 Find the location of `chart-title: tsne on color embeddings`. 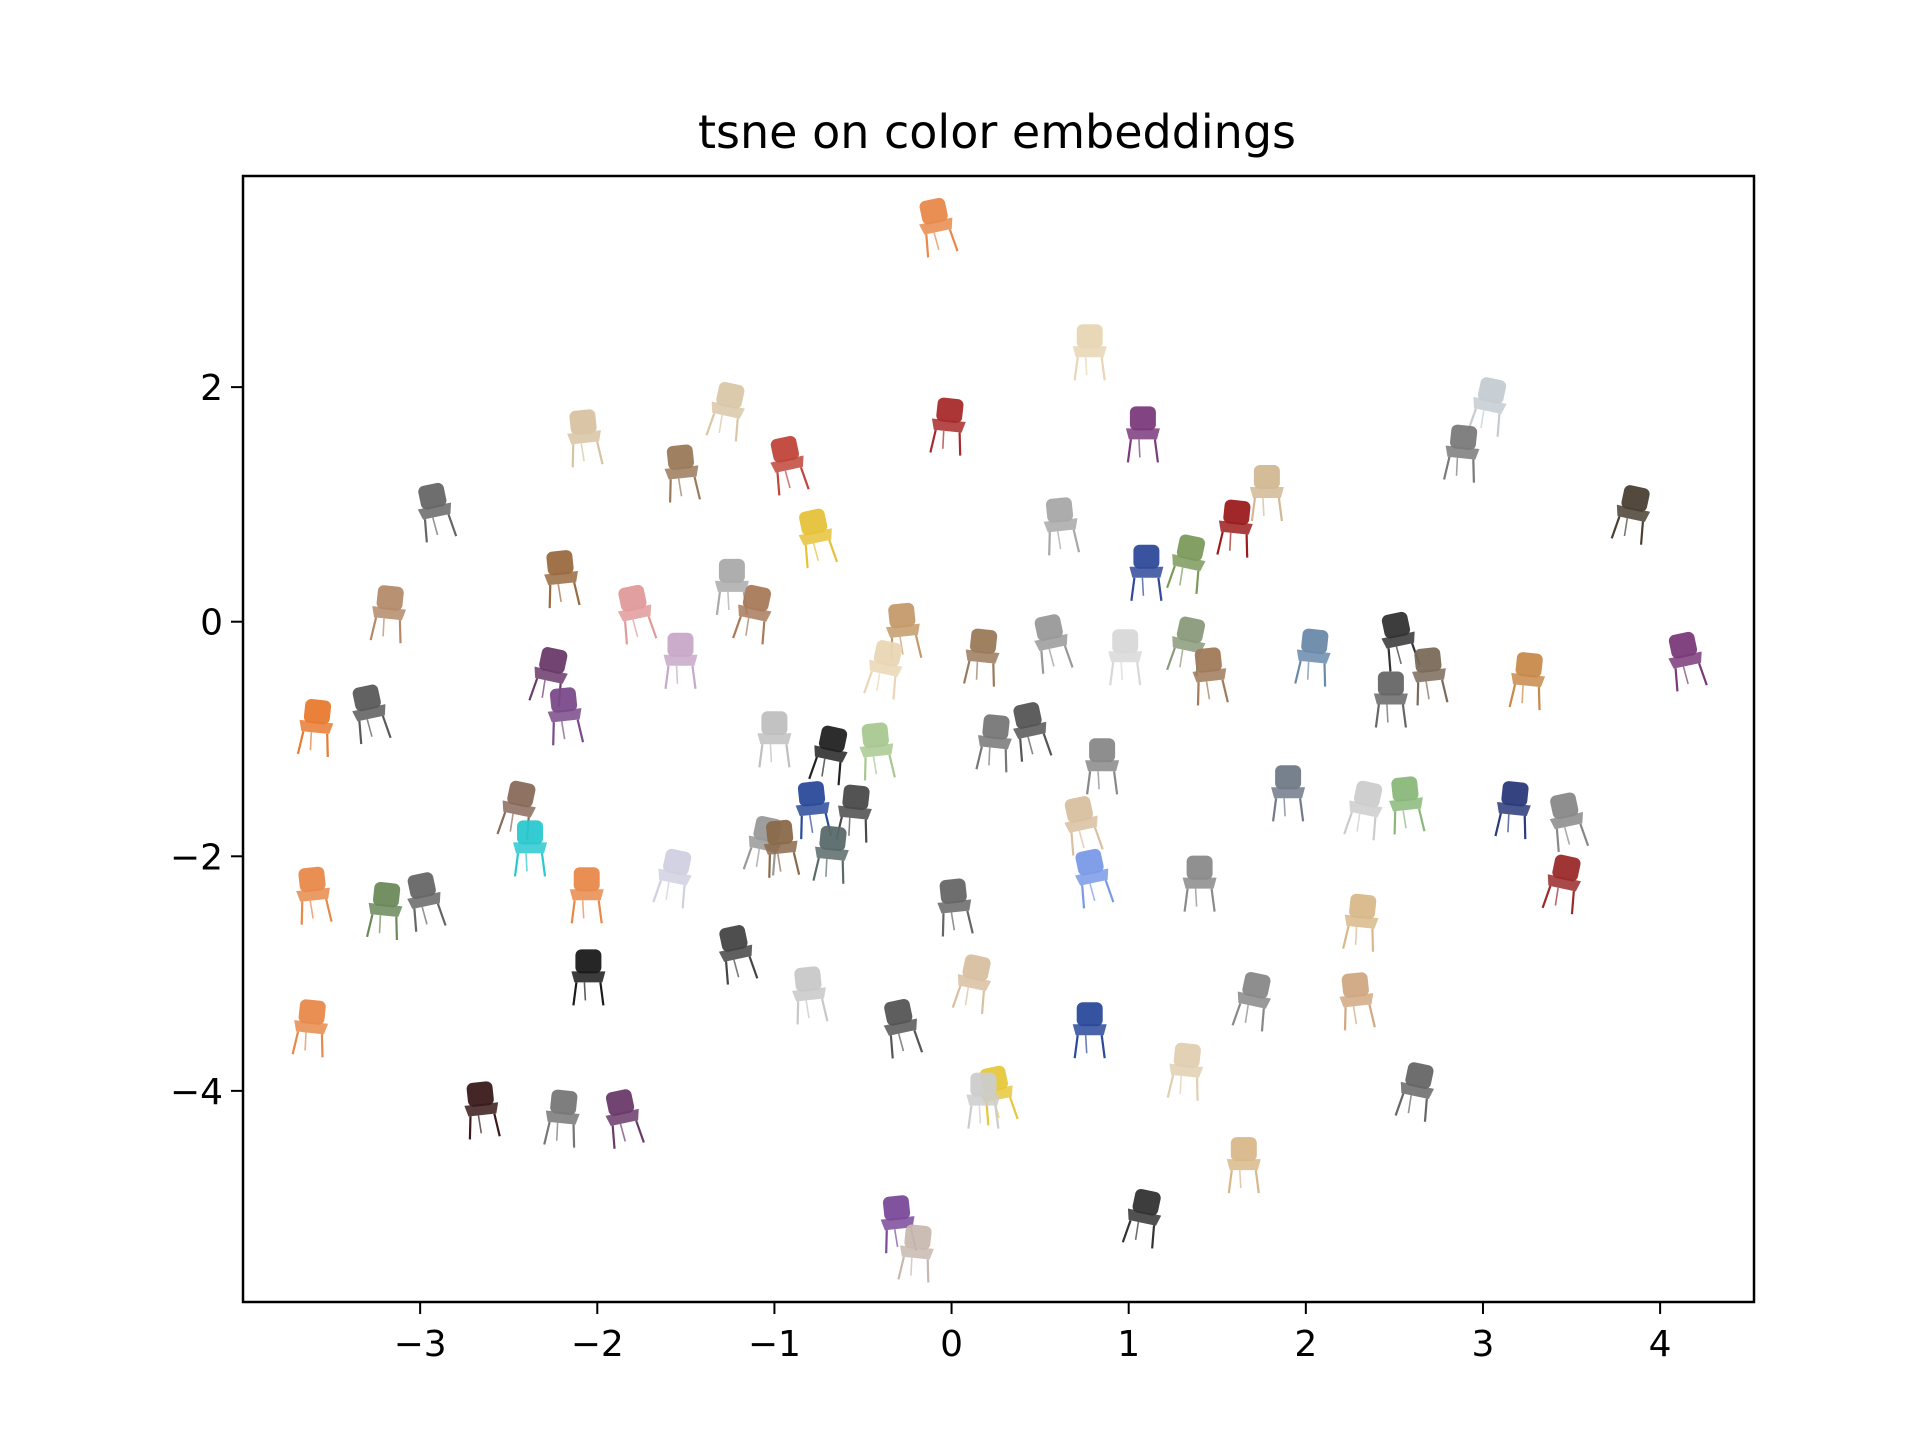

chart-title: tsne on color embeddings is located at coordinates (997, 132).